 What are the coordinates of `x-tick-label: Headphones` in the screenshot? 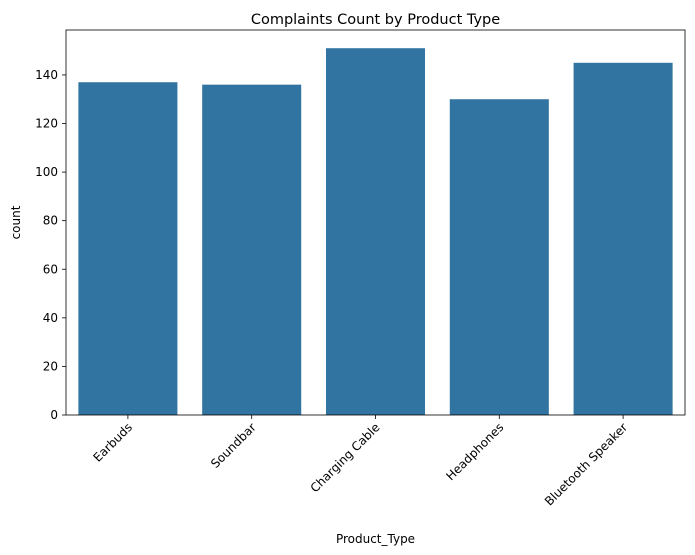 It's located at (474, 451).